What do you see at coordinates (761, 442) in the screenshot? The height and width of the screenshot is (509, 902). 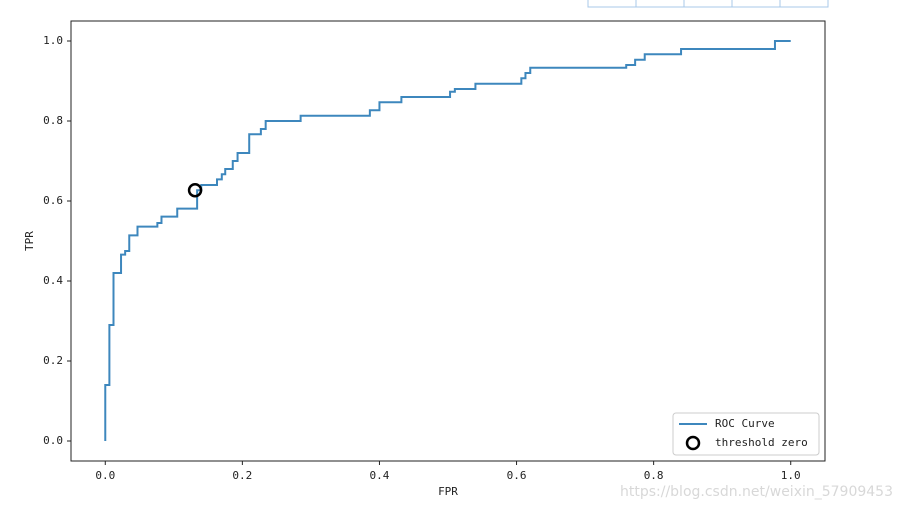 I see `legend-label: threshold zero` at bounding box center [761, 442].